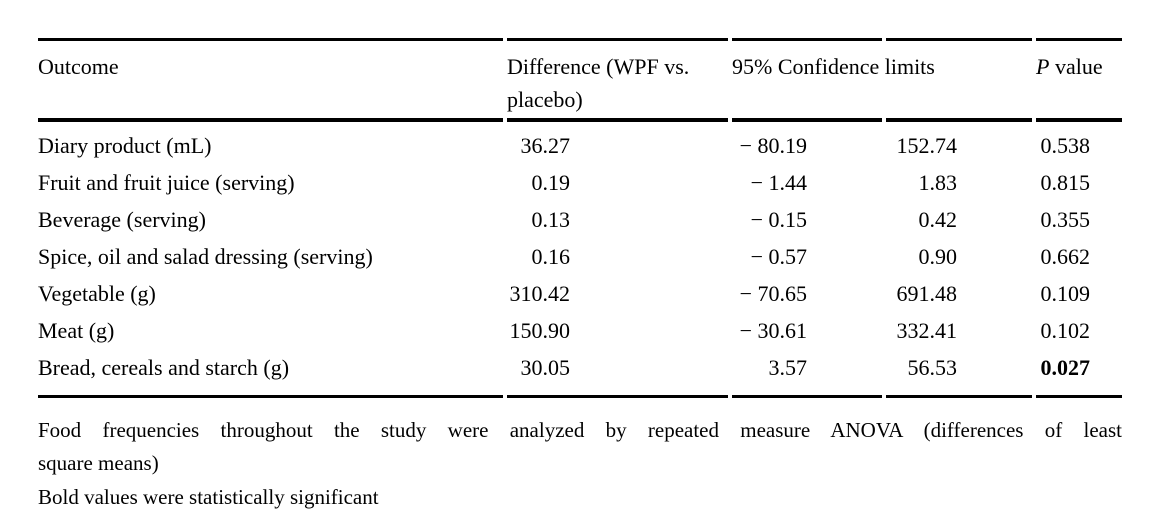 This screenshot has width=1164, height=524. What do you see at coordinates (551, 256) in the screenshot?
I see `difference-cell: 0.16` at bounding box center [551, 256].